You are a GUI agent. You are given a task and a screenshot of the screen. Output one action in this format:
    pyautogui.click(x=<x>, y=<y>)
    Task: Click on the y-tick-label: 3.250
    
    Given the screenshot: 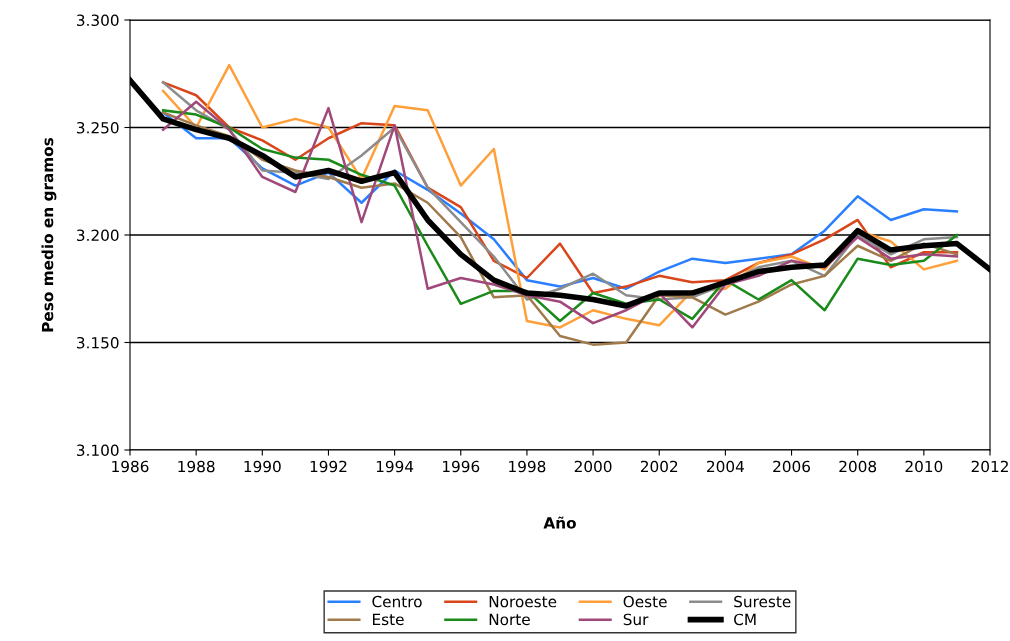 What is the action you would take?
    pyautogui.click(x=98, y=127)
    